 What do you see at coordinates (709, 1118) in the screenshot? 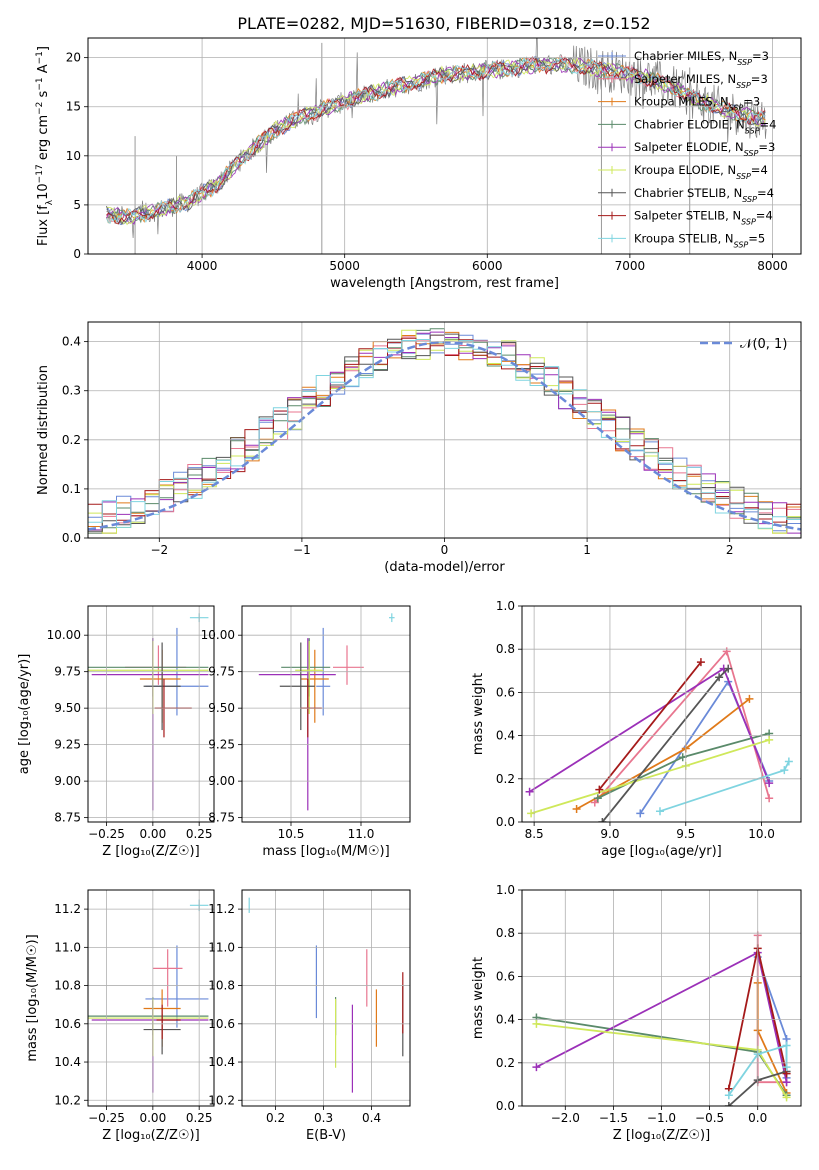
I see `x-tick-label: −0.5` at bounding box center [709, 1118].